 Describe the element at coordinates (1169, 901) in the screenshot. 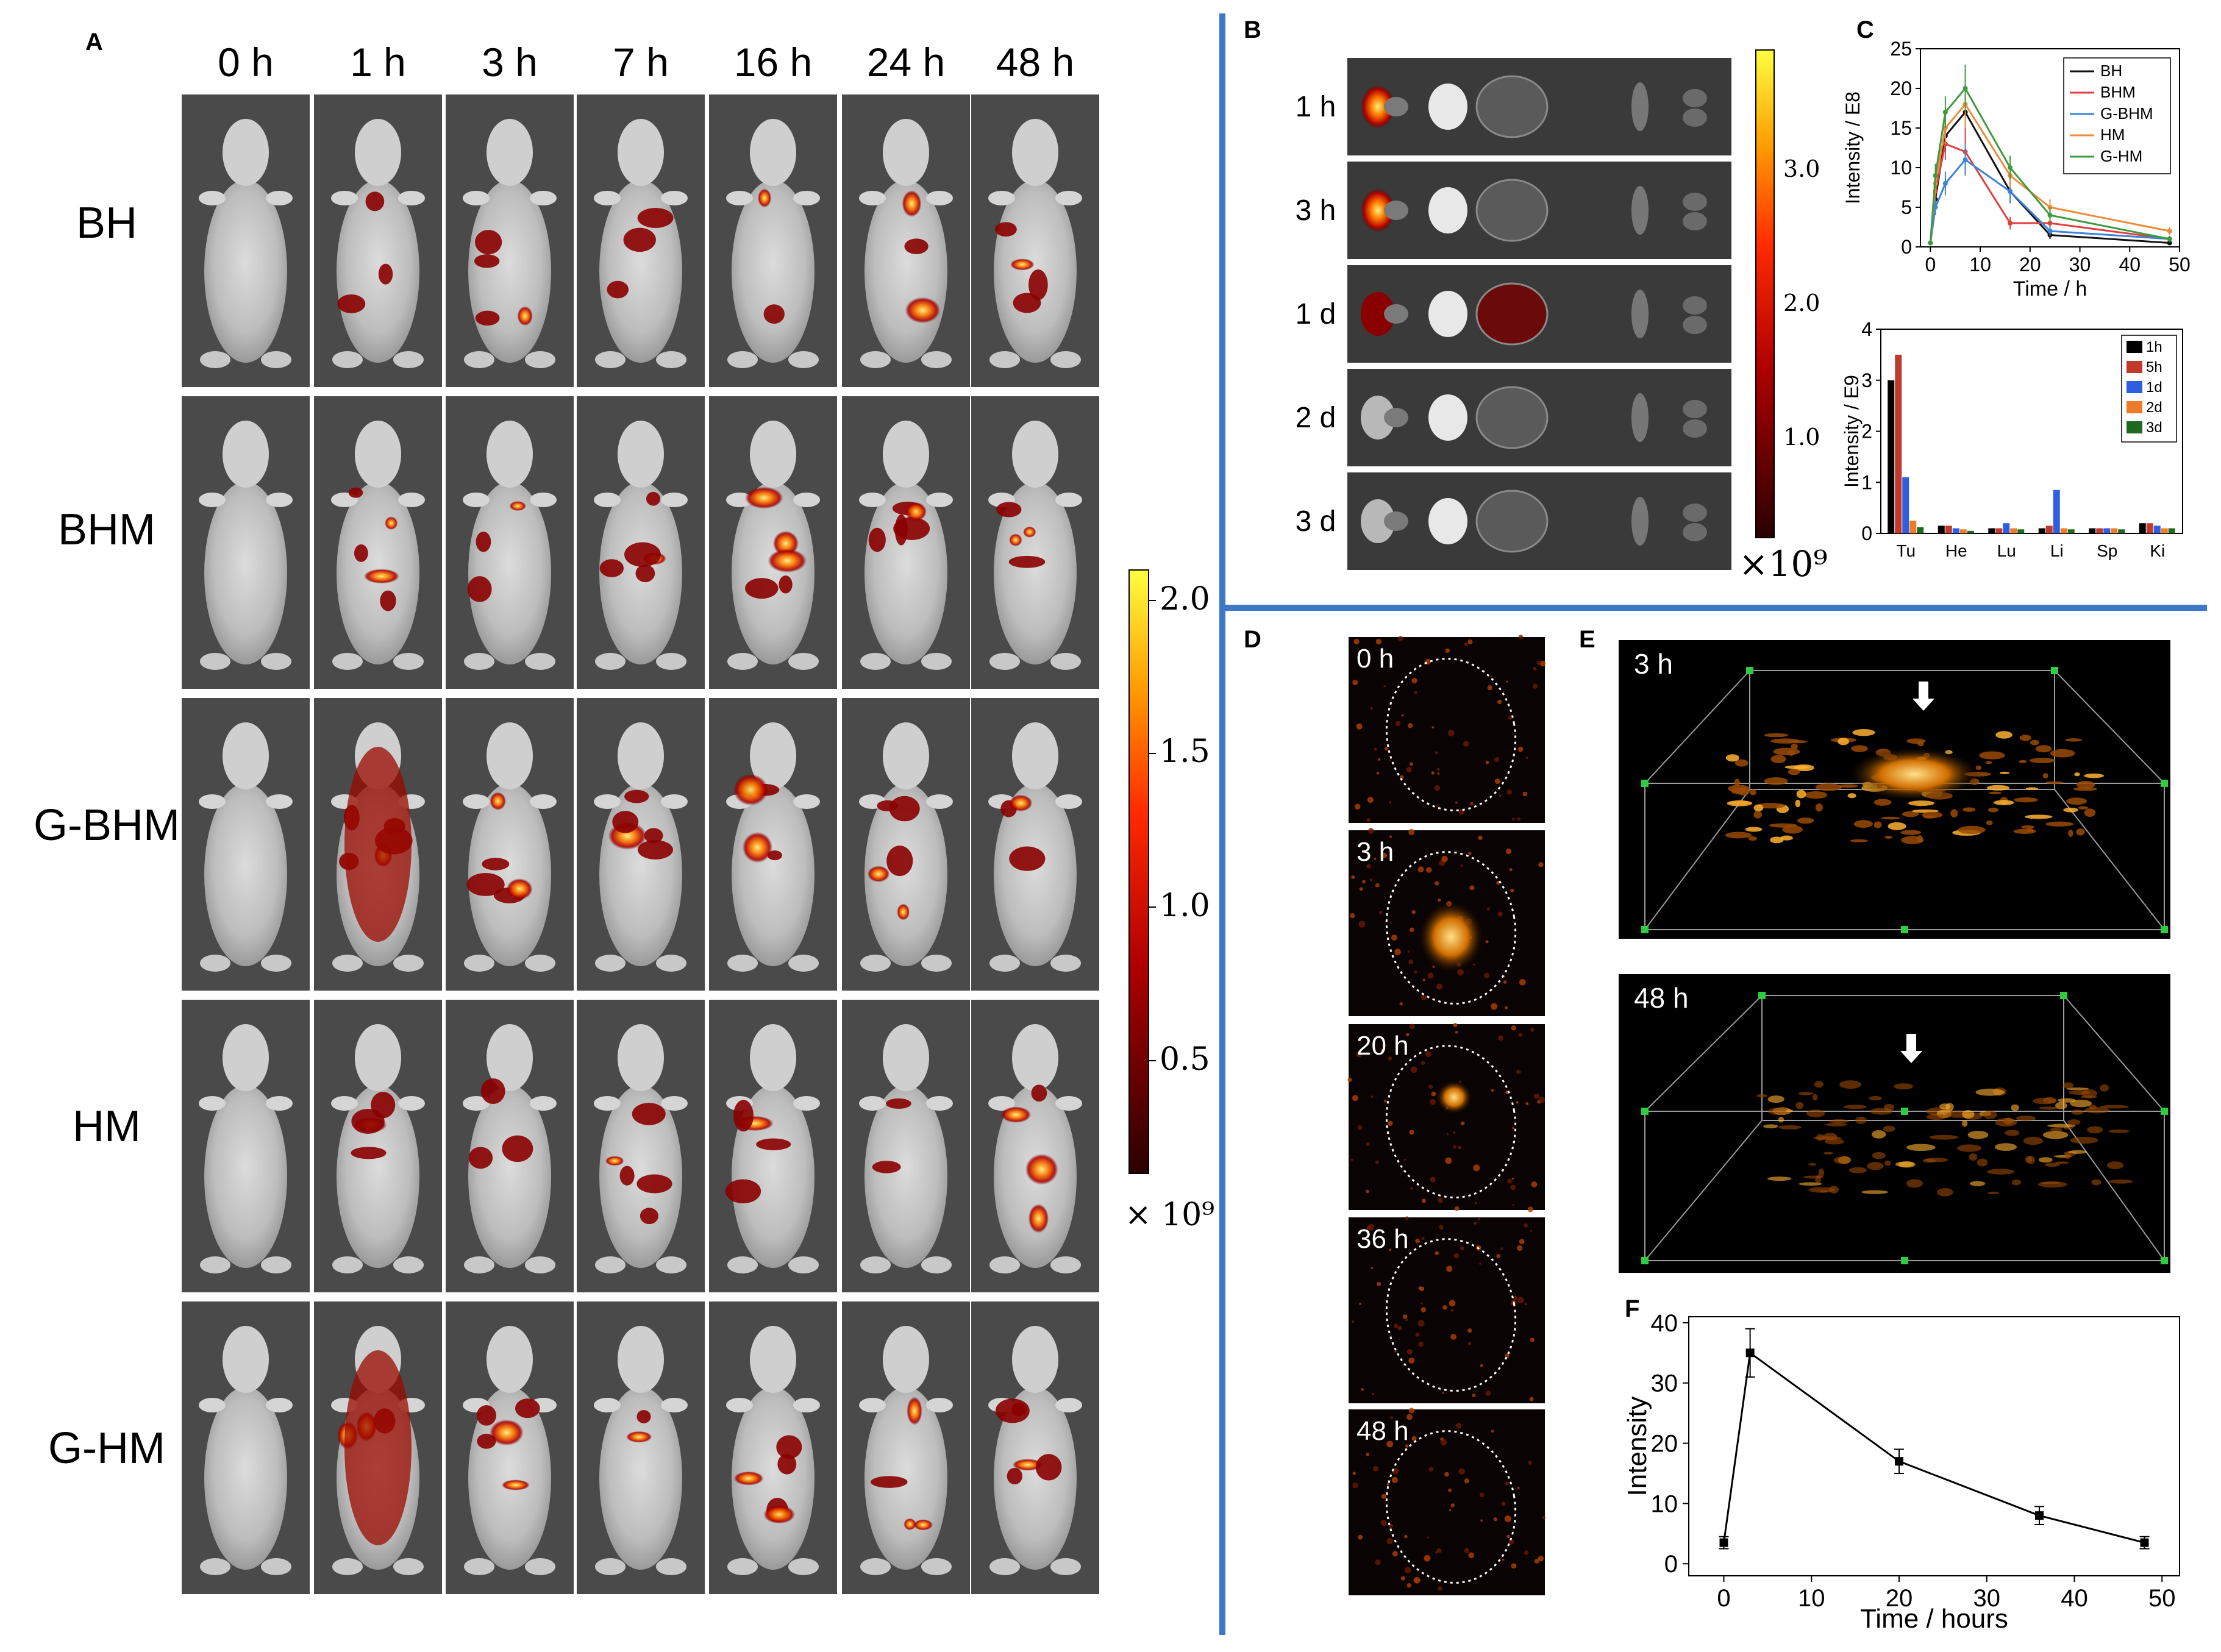

I see `panel-a-colorbar: 2.0 1.5 1.0 0.5 × 10⁹` at that location.